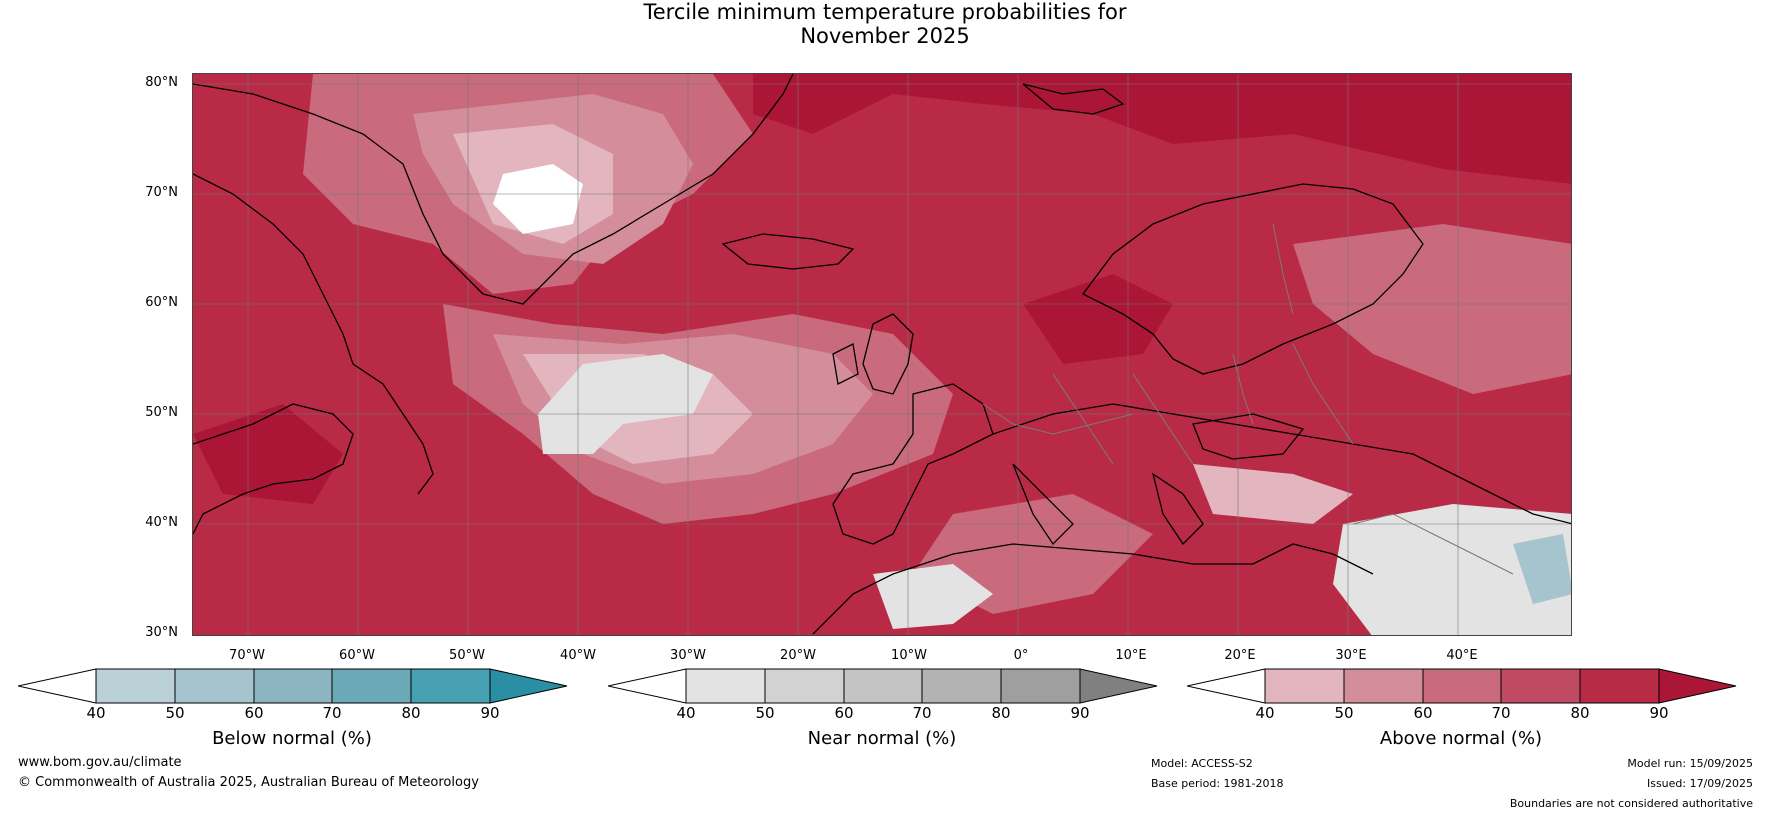  What do you see at coordinates (100, 762) in the screenshot?
I see `website-link: www.bom.gov.au/climate` at bounding box center [100, 762].